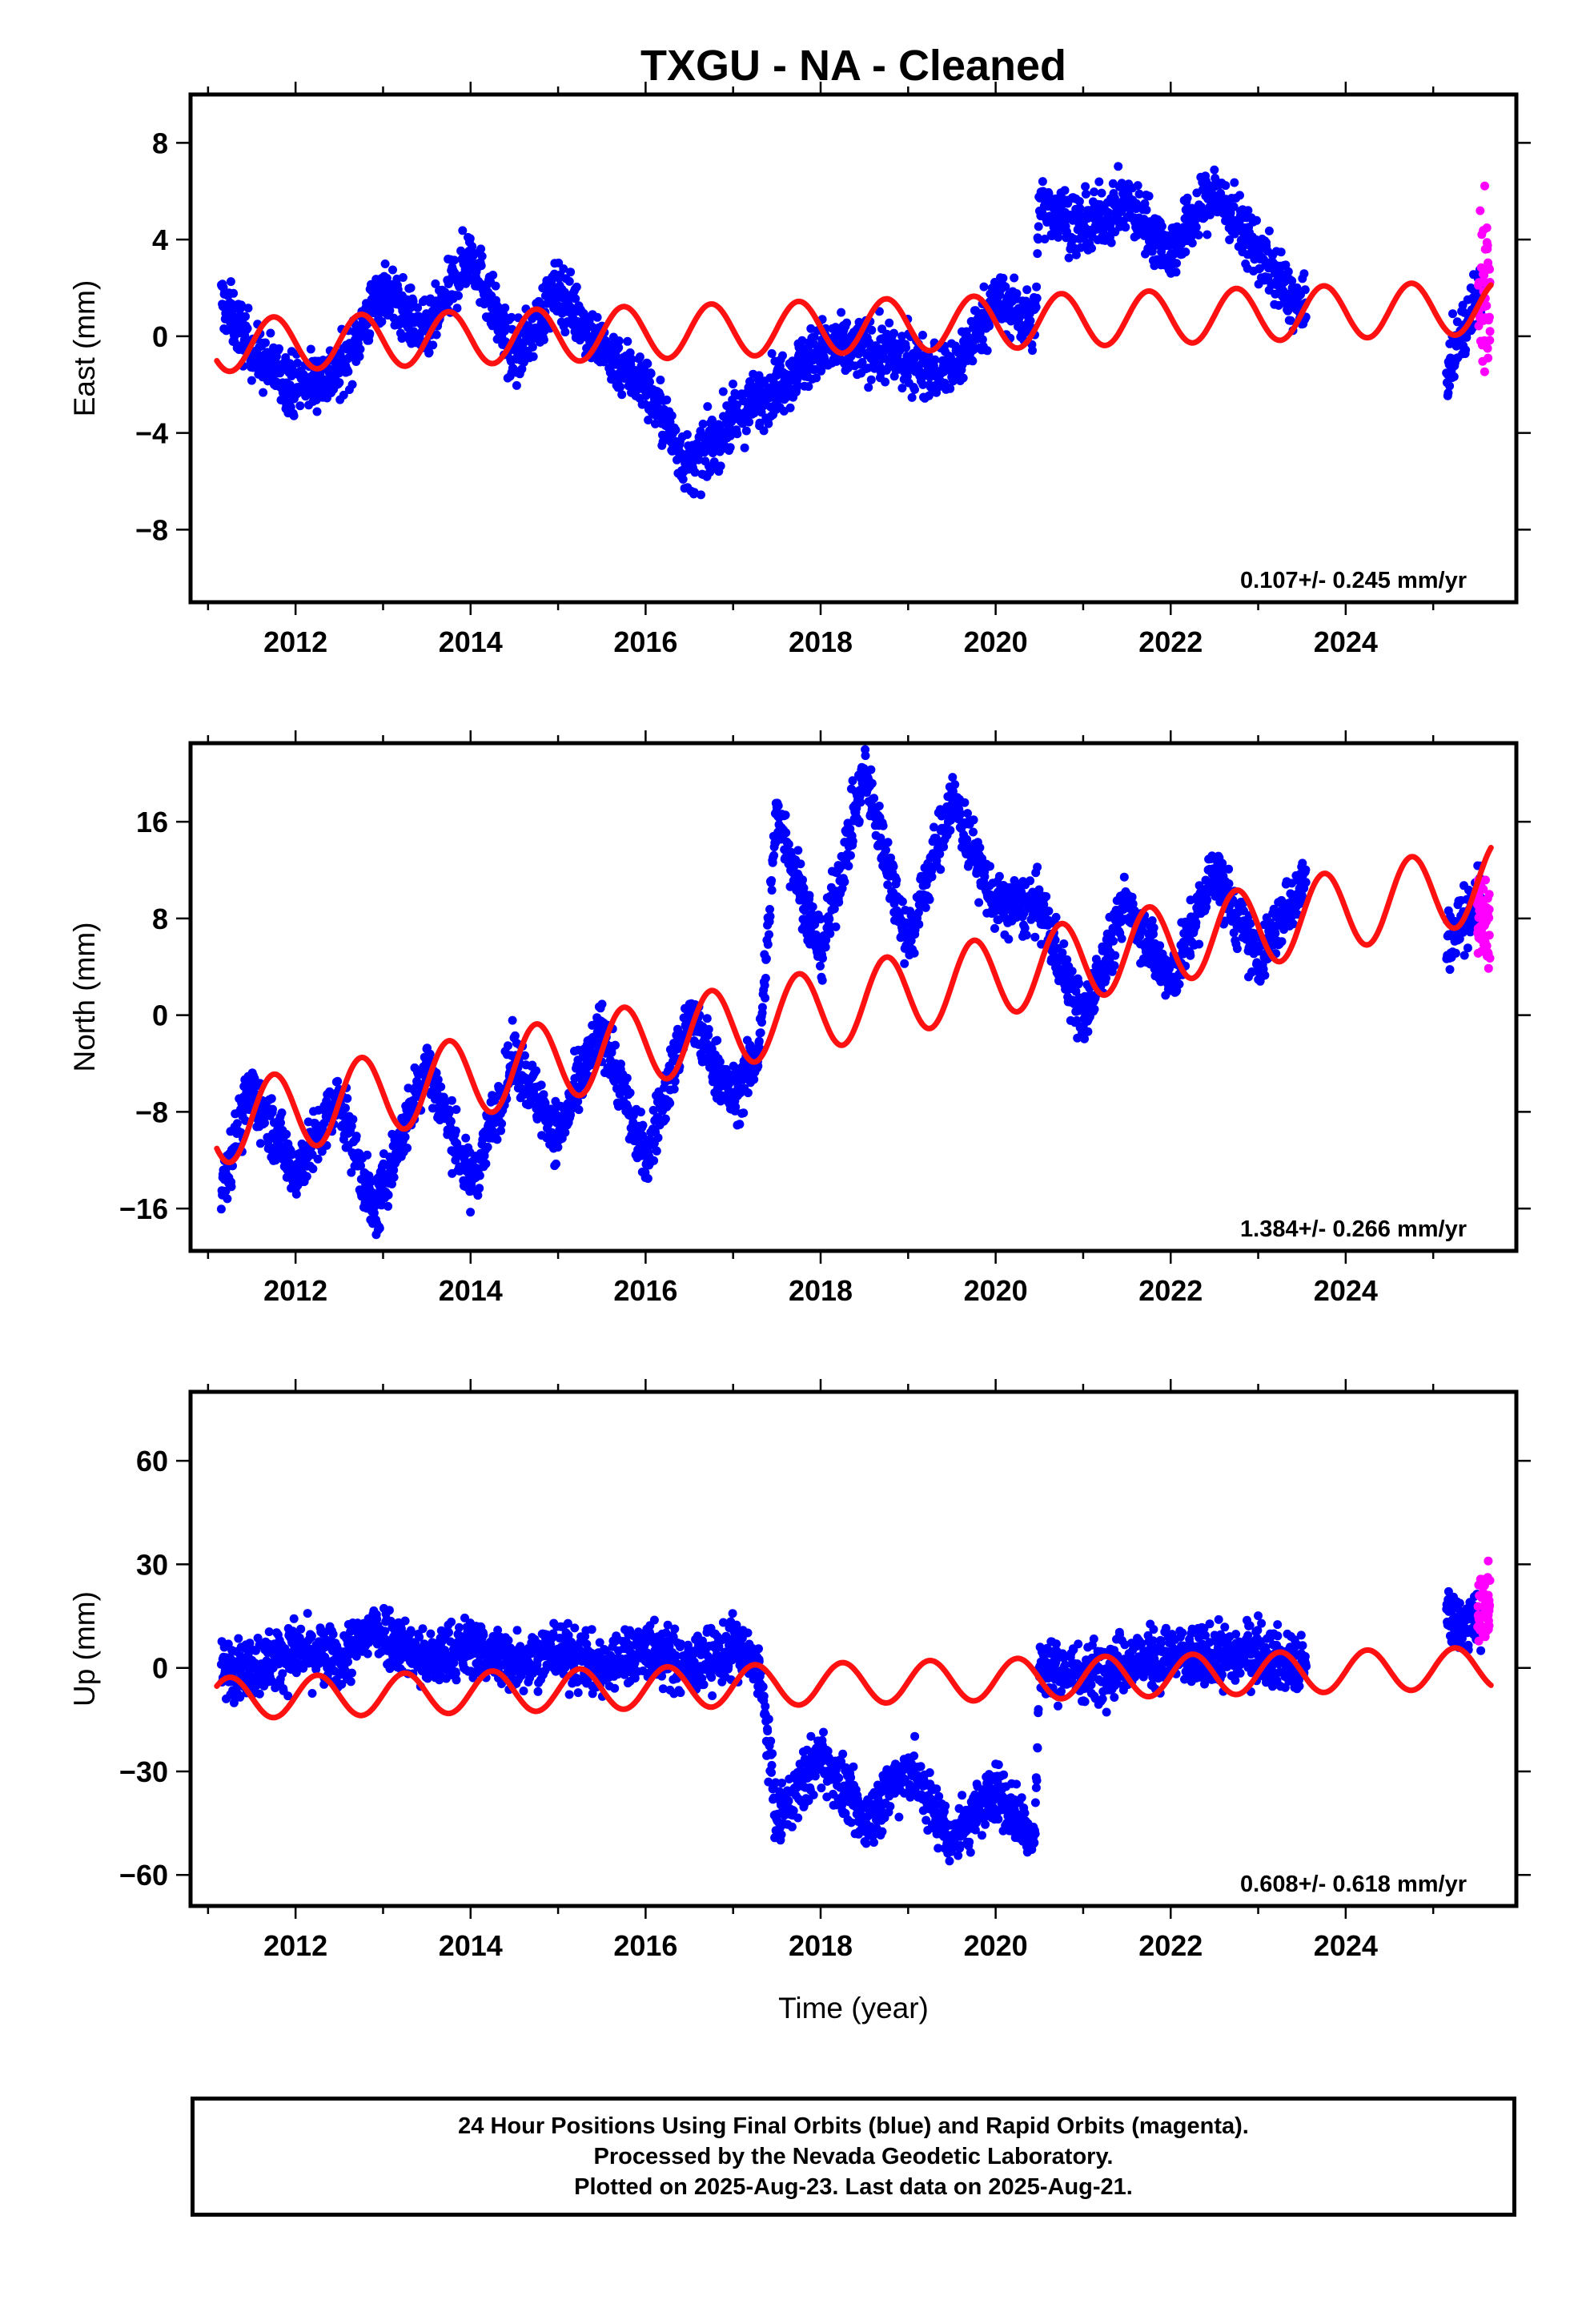 This screenshot has width=1582, height=2324. Describe the element at coordinates (1170, 641) in the screenshot. I see `east-x-tick-label: 2022` at that location.